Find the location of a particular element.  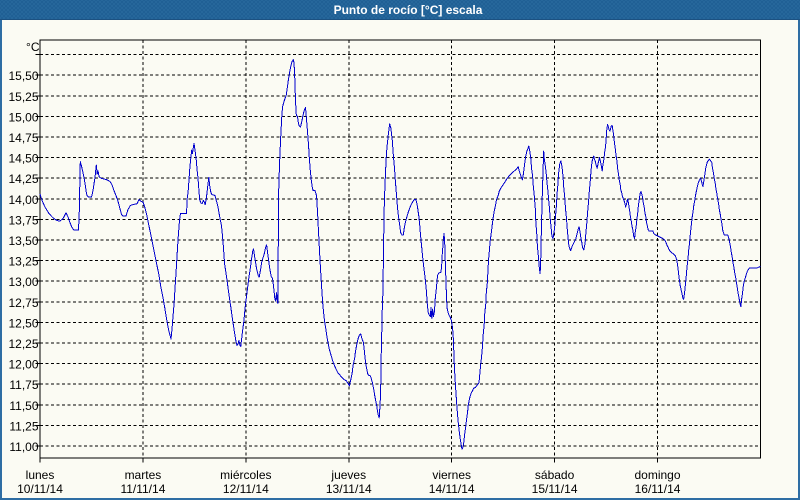

svg-text: 16/11/14 is located at coordinates (658, 489).